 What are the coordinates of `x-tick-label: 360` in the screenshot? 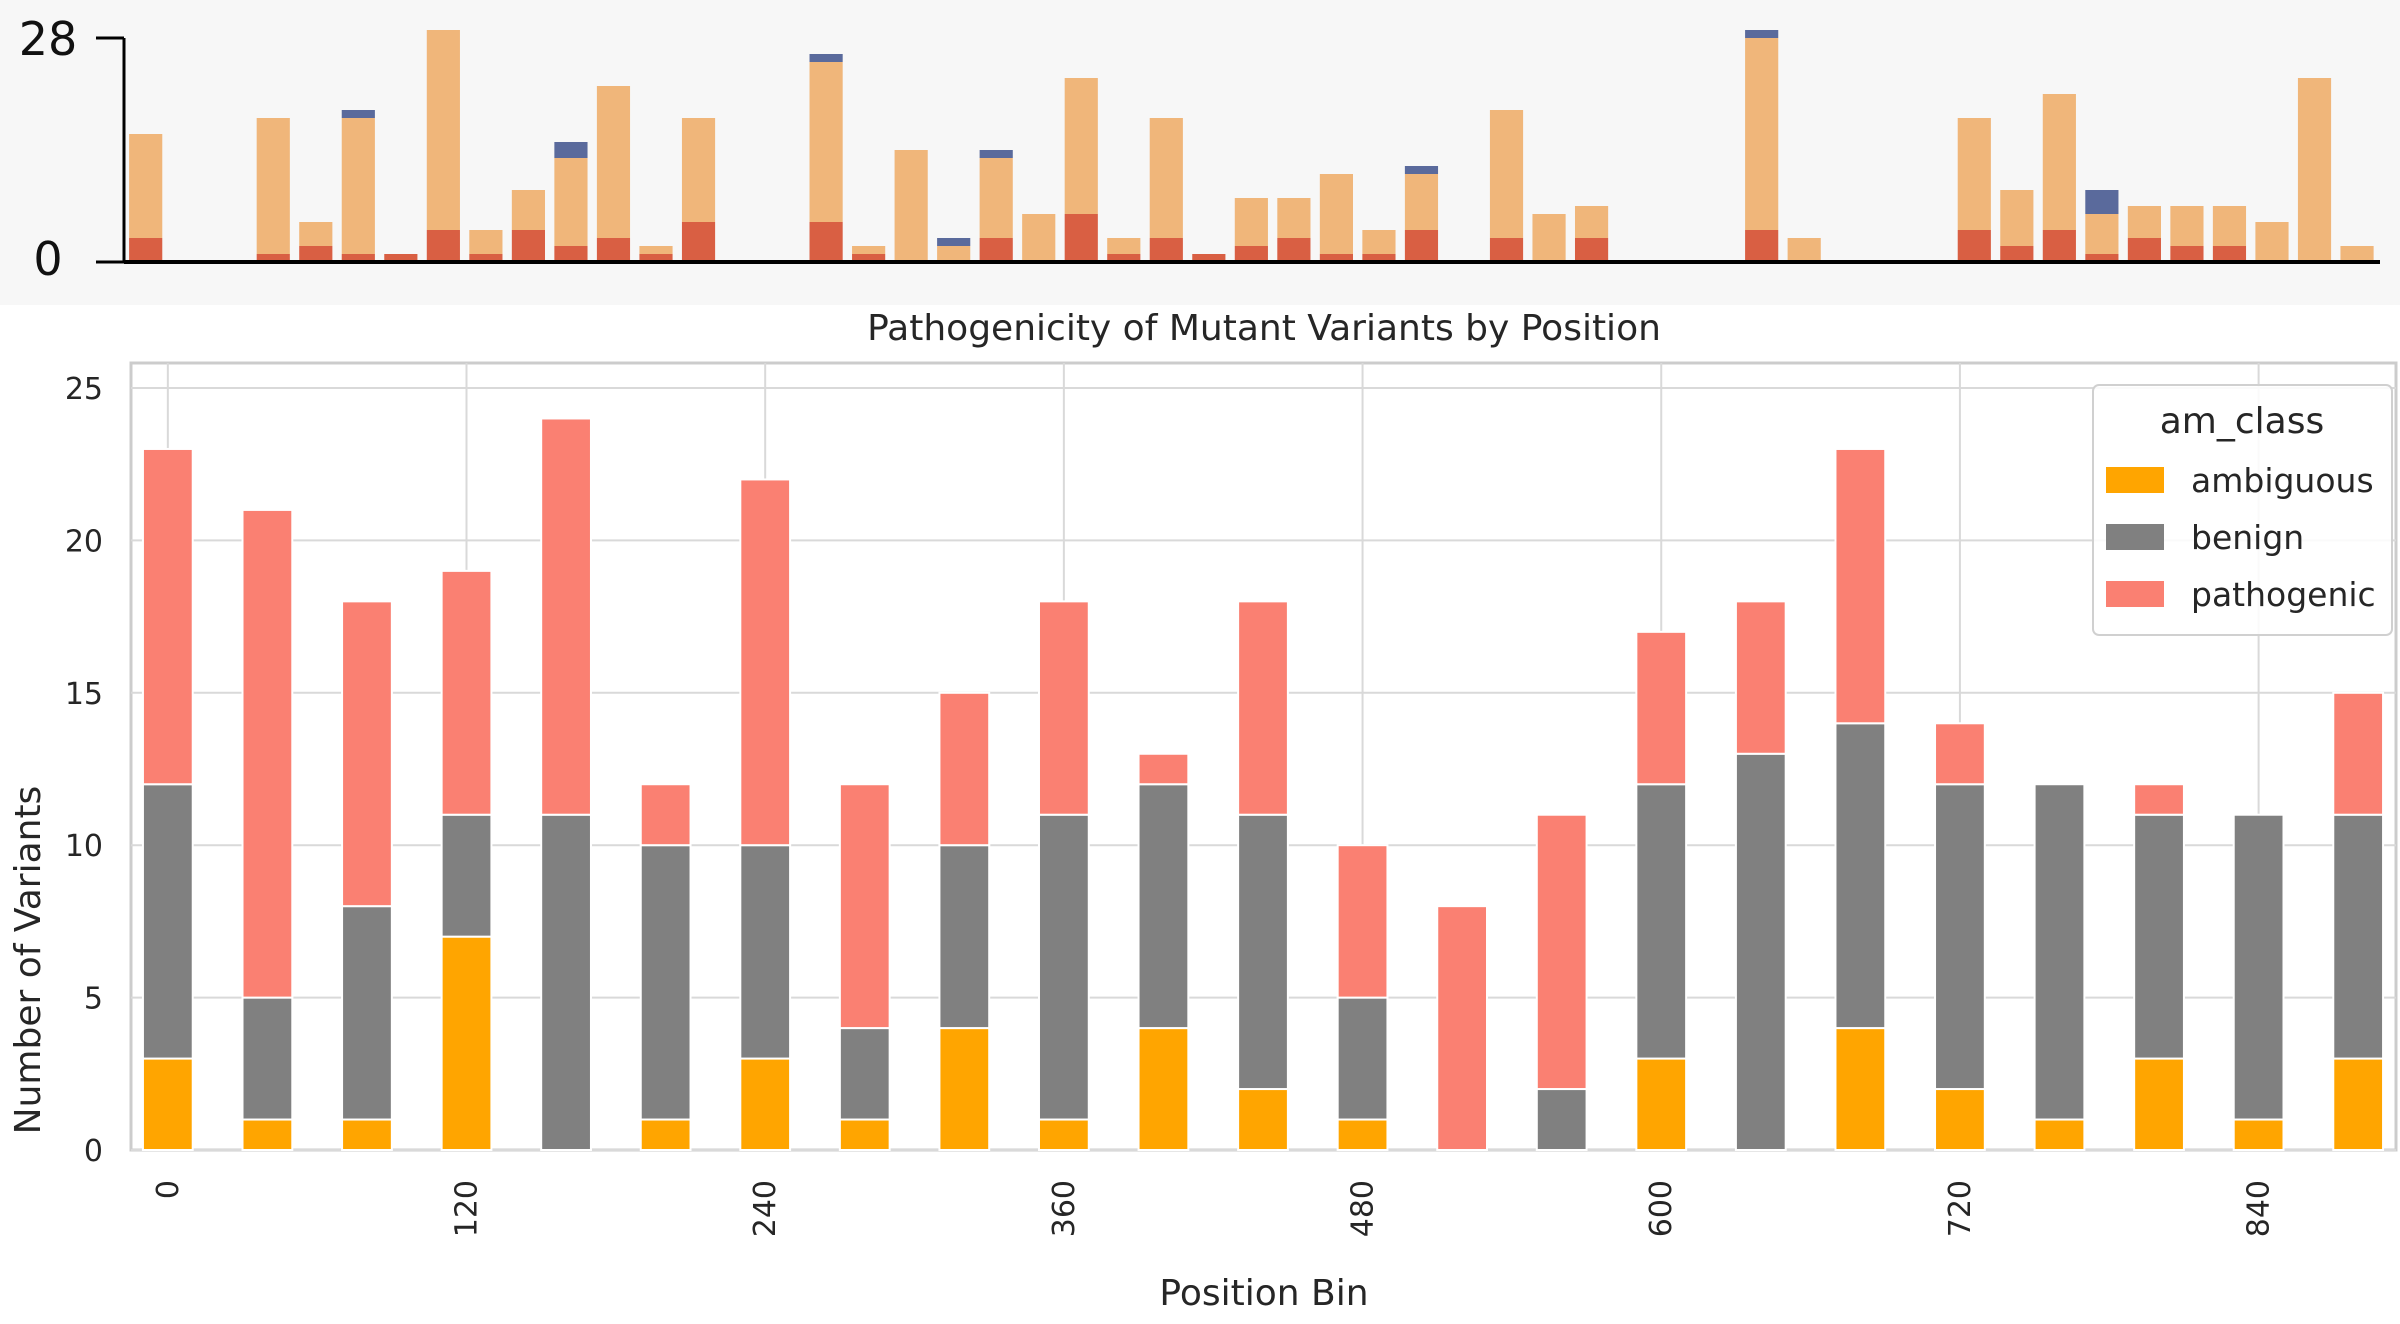 It's located at (1064, 1208).